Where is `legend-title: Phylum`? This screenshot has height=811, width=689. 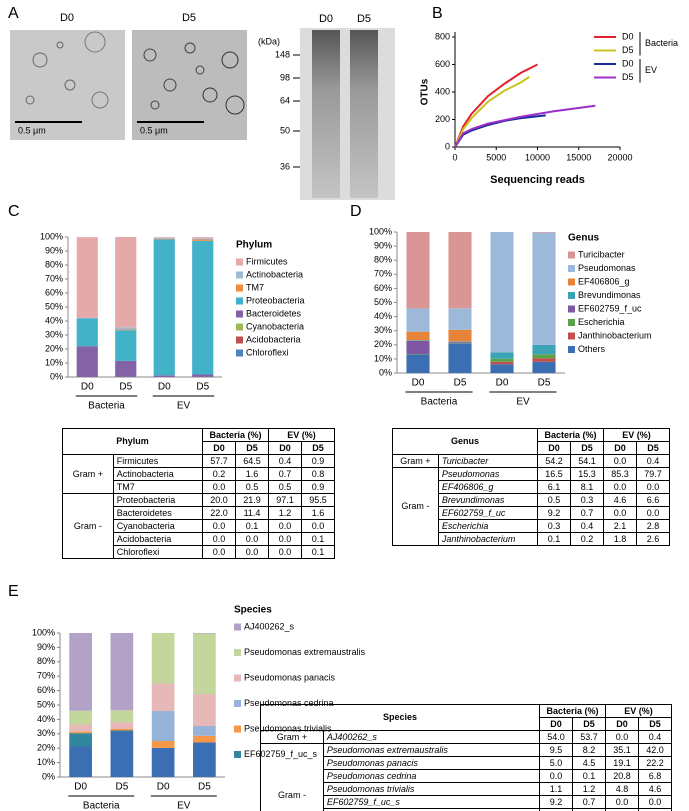
legend-title: Phylum is located at coordinates (254, 245).